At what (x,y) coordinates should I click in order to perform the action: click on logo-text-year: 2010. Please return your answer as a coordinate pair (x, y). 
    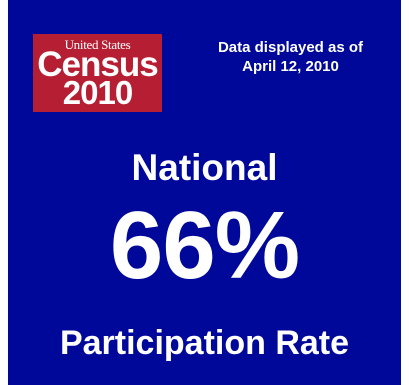
    Looking at the image, I should click on (97, 92).